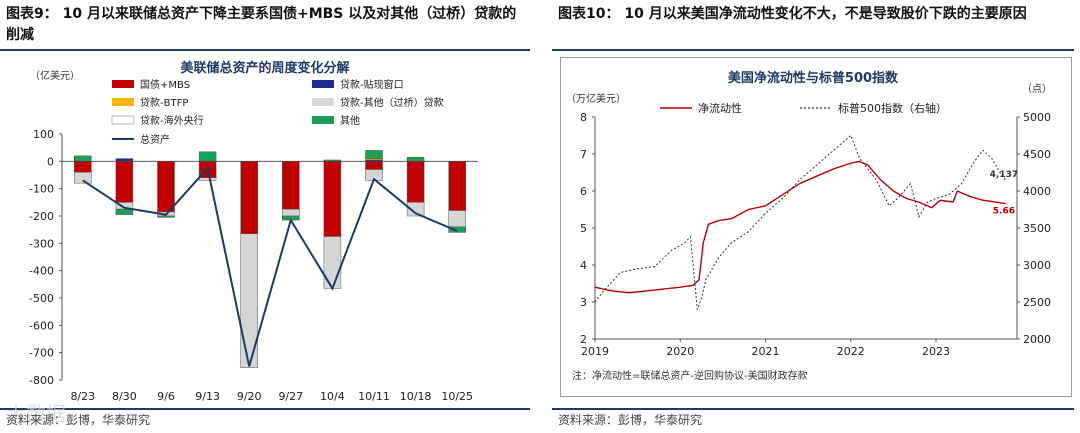 This screenshot has width=1080, height=433. Describe the element at coordinates (124, 396) in the screenshot. I see `x-tick-label: 8/30` at that location.